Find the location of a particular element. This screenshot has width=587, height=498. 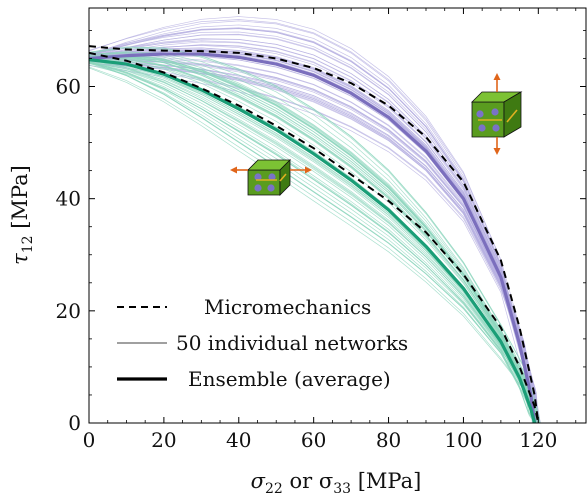

y-axis-label: τ12 [MPa] is located at coordinates (22, 215).